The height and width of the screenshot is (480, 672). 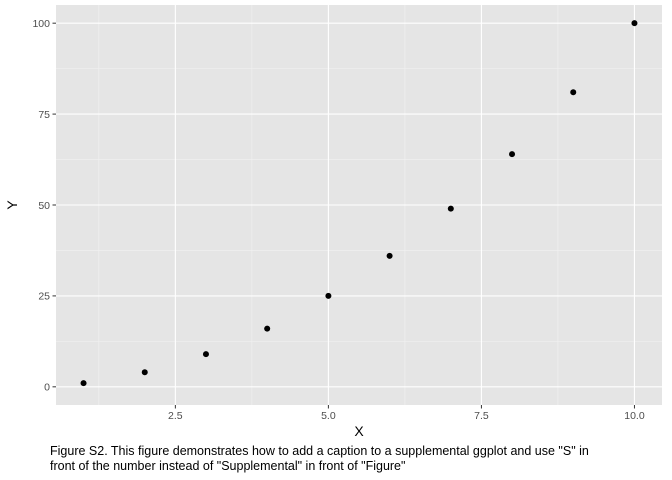 I want to click on y-axis-ticks: 0 25 50 75 100, so click(x=44, y=206).